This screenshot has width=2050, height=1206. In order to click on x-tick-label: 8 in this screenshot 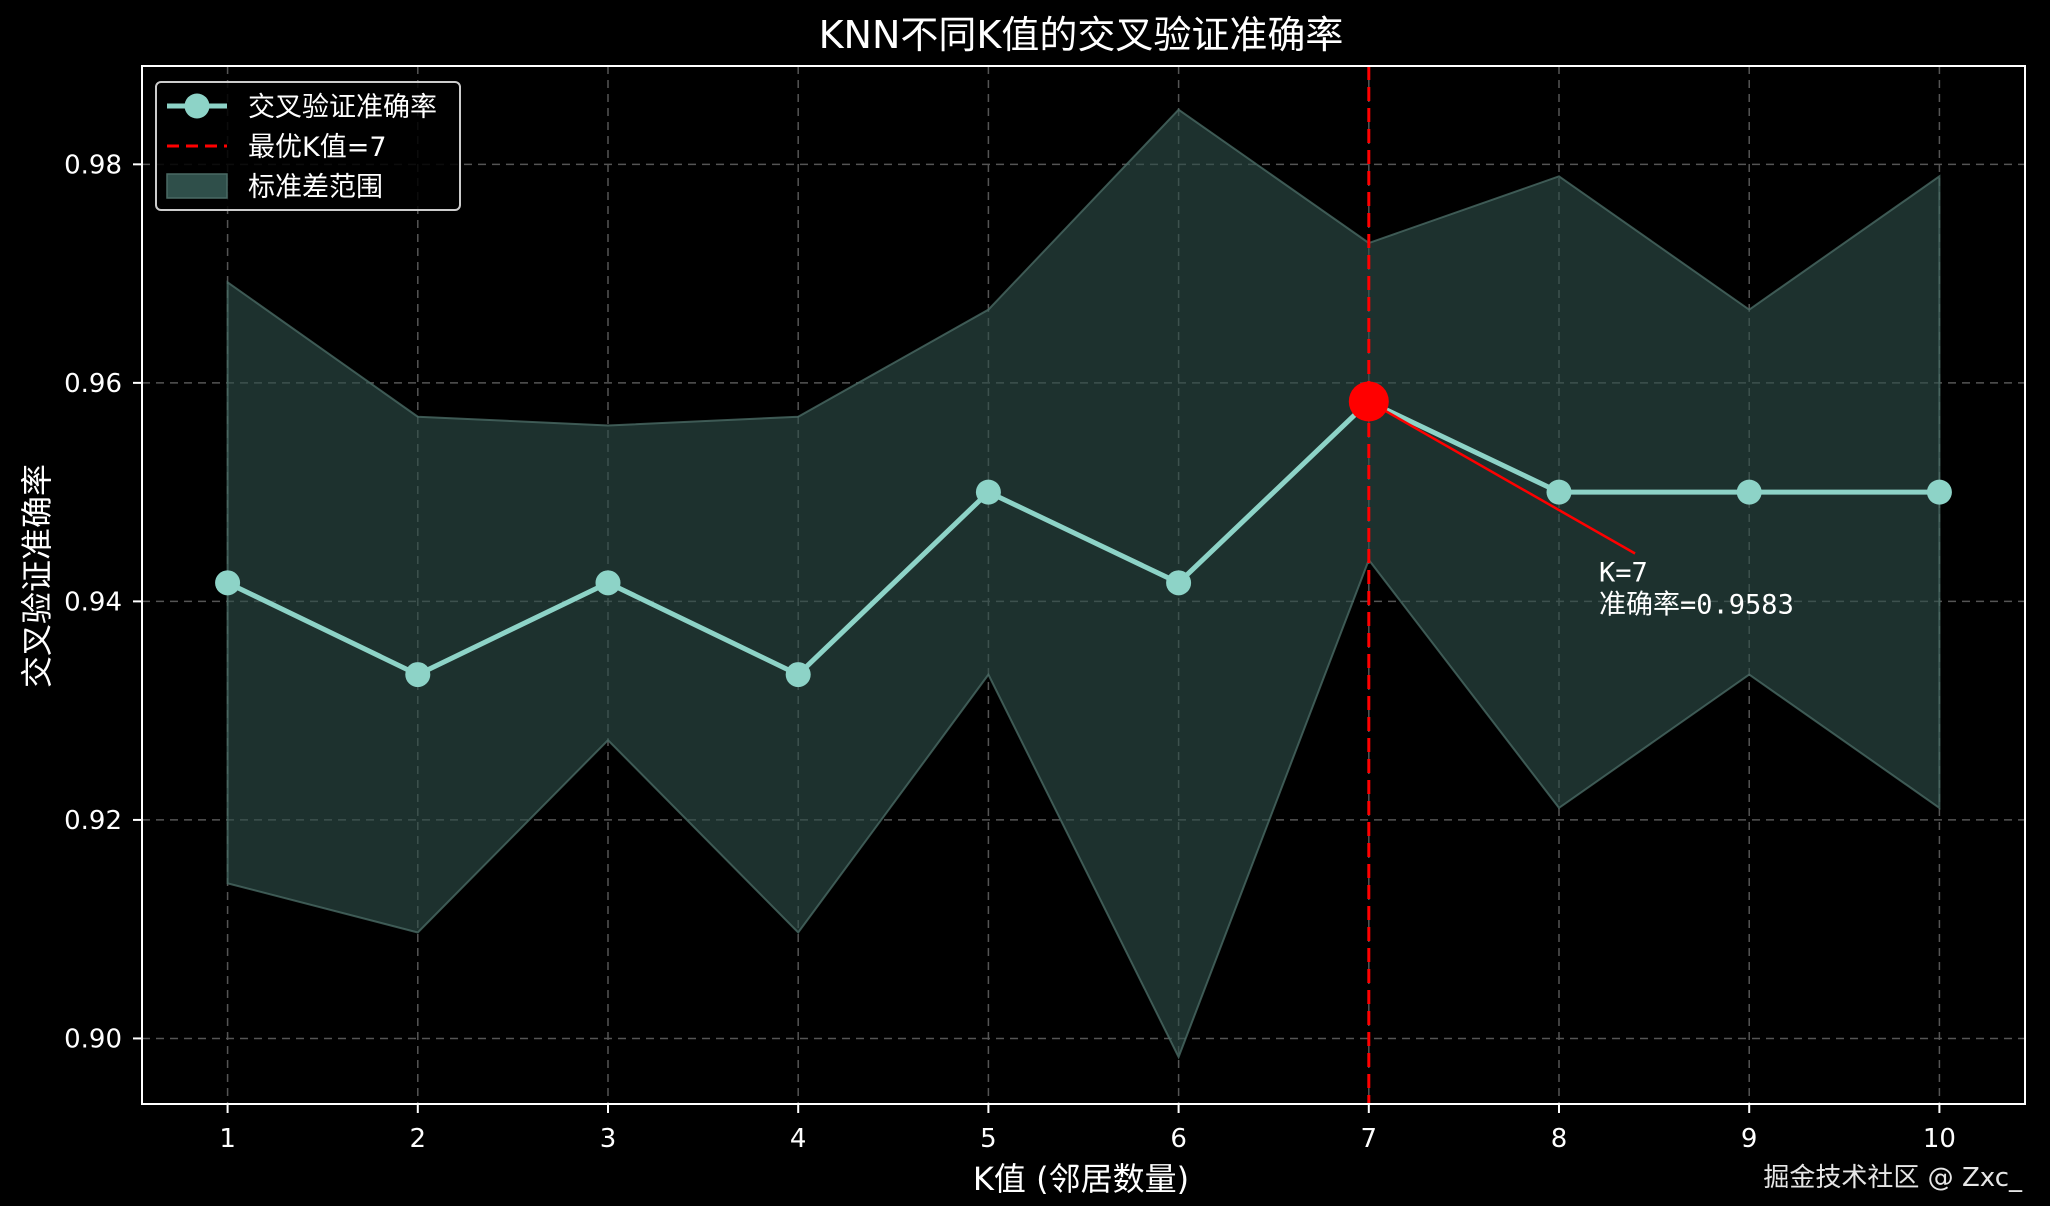, I will do `click(1559, 1139)`.